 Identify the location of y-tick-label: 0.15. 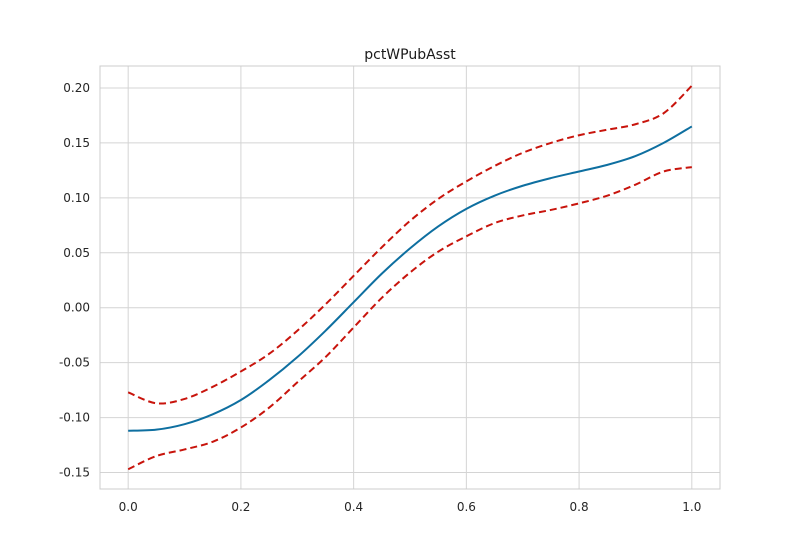
(76, 143).